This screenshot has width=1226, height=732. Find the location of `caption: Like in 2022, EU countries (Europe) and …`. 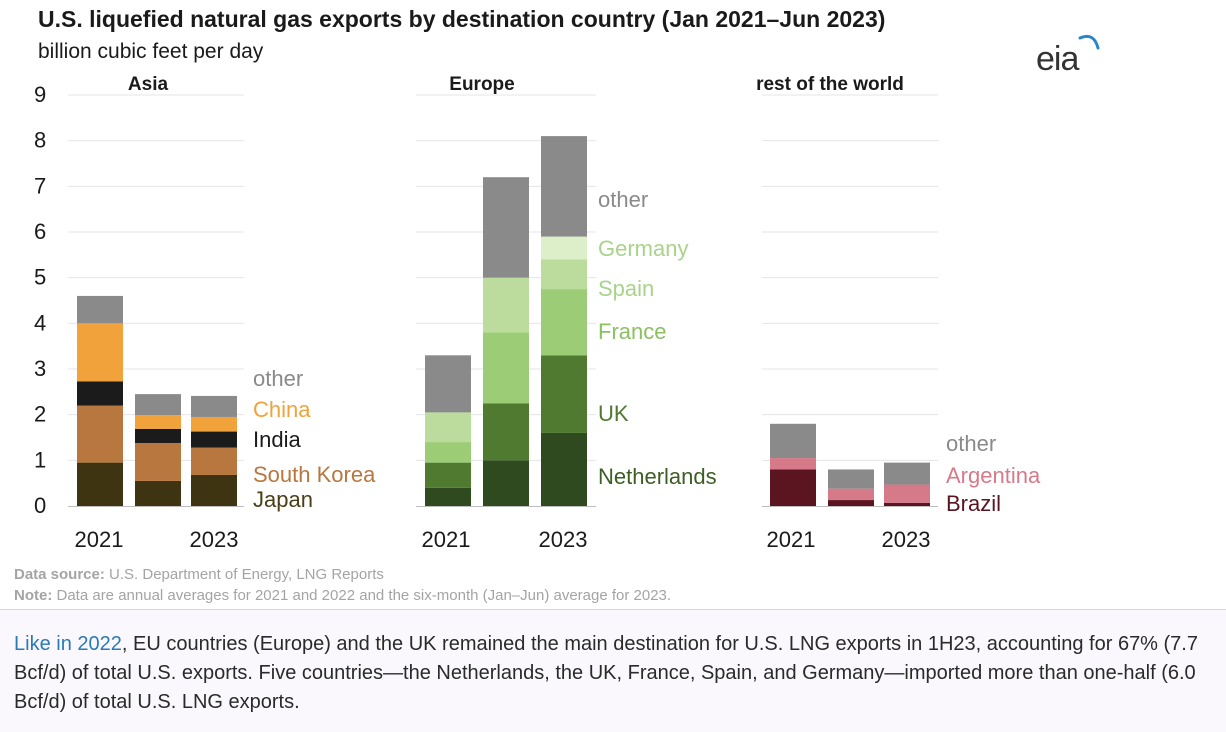

caption: Like in 2022, EU countries (Europe) and … is located at coordinates (614, 673).